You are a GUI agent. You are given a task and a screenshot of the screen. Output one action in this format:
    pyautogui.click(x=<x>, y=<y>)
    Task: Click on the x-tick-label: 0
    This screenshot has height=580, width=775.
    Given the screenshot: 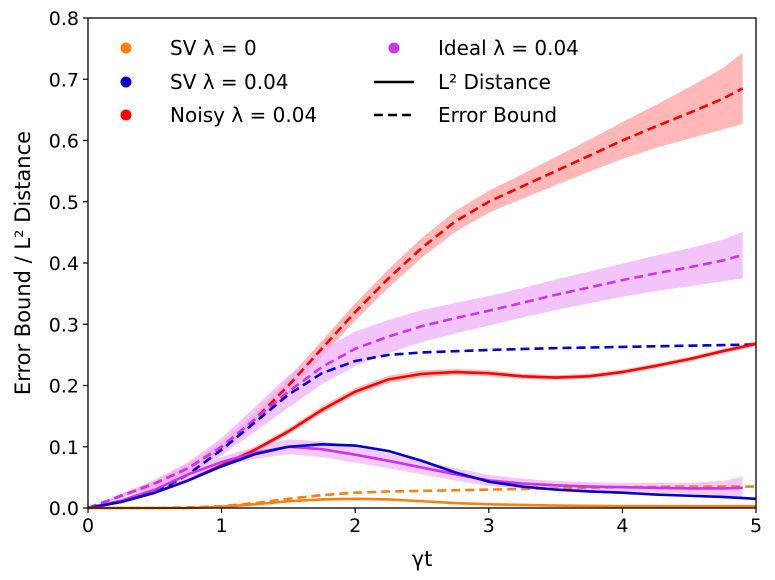 What is the action you would take?
    pyautogui.click(x=88, y=526)
    